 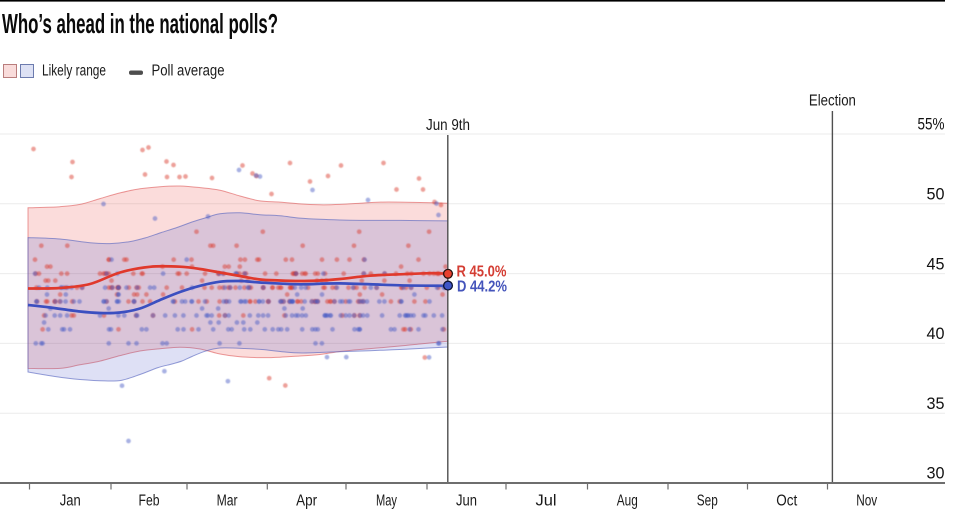 What do you see at coordinates (70, 501) in the screenshot?
I see `svg-text: Jan` at bounding box center [70, 501].